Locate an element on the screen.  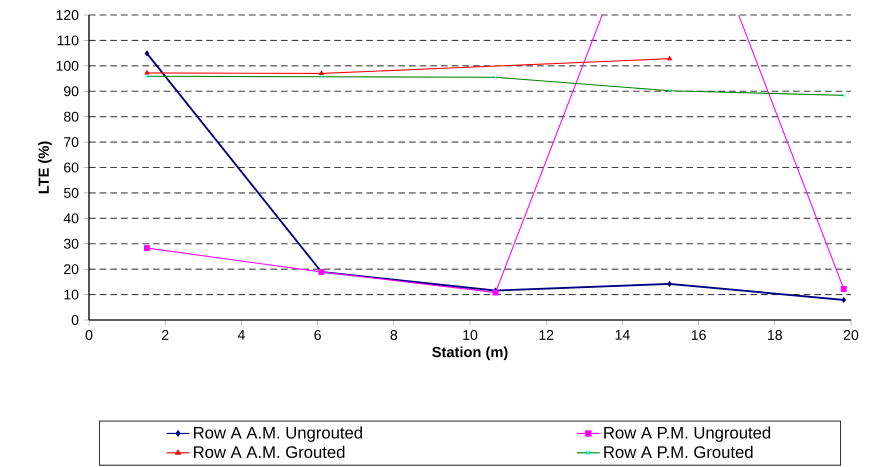
x-tick-label: 4 is located at coordinates (241, 335).